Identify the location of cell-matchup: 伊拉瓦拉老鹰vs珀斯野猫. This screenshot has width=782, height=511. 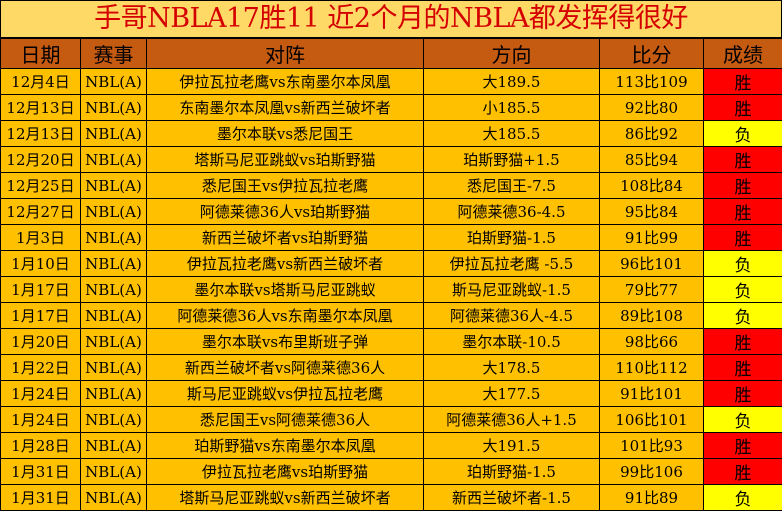
(285, 472).